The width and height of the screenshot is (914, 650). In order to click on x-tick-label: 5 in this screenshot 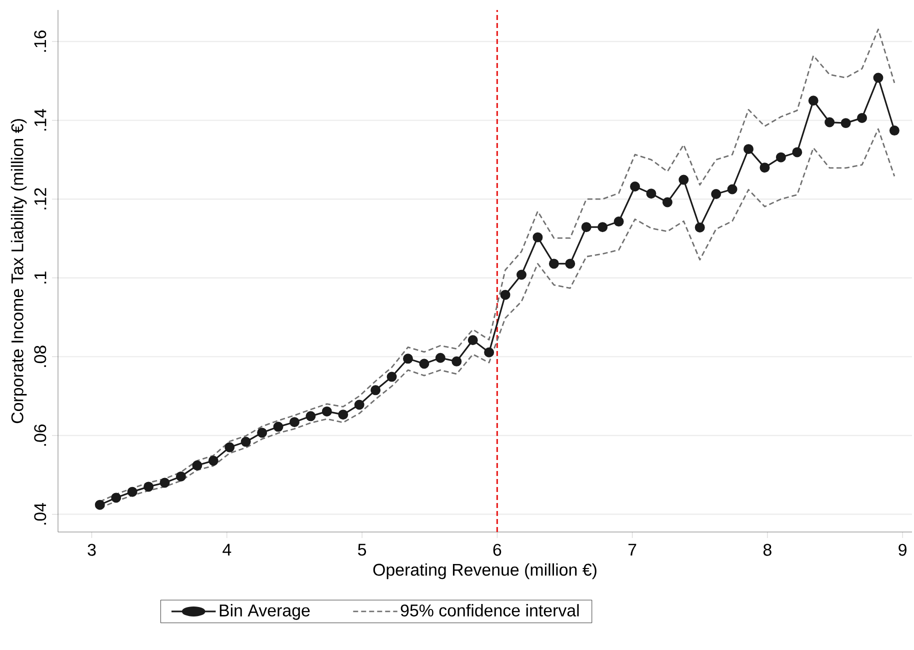, I will do `click(362, 550)`.